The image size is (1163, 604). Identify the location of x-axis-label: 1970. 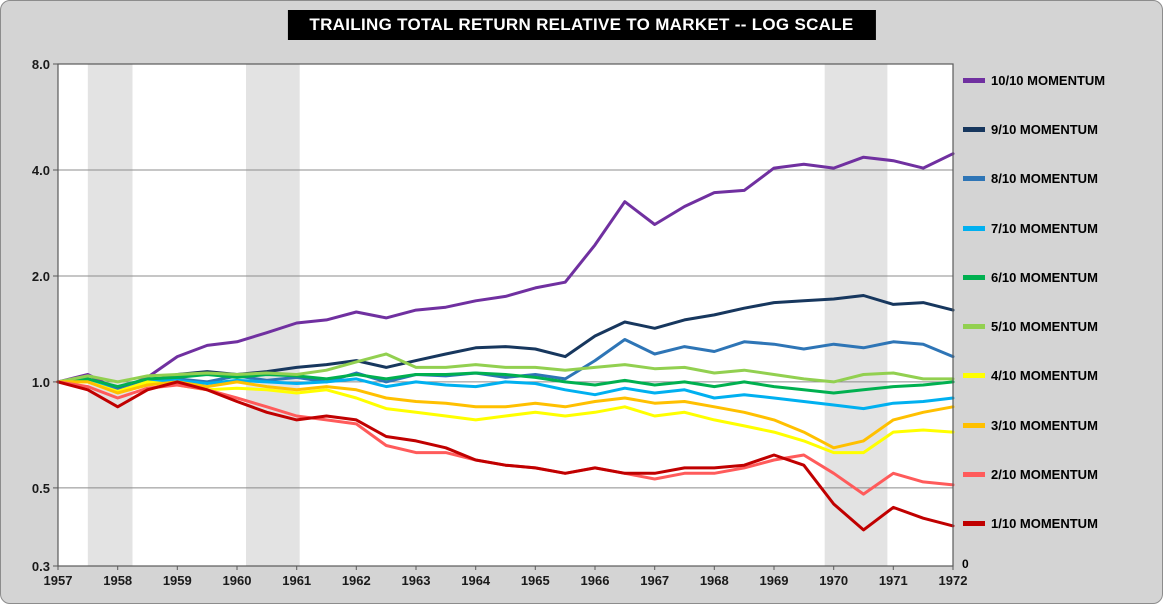
(833, 580).